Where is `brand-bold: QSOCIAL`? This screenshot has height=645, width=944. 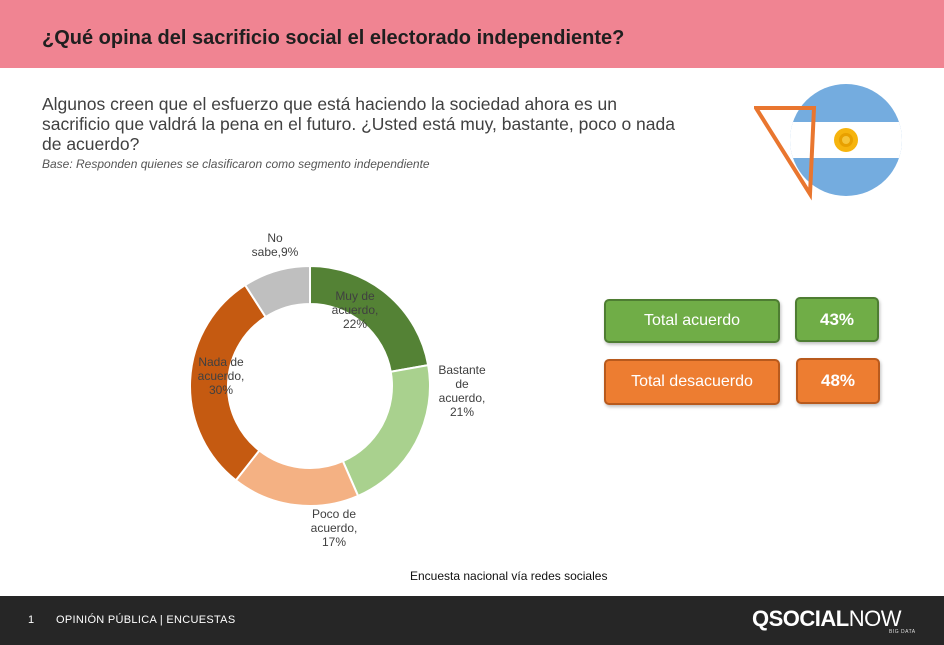
brand-bold: QSOCIAL is located at coordinates (800, 618).